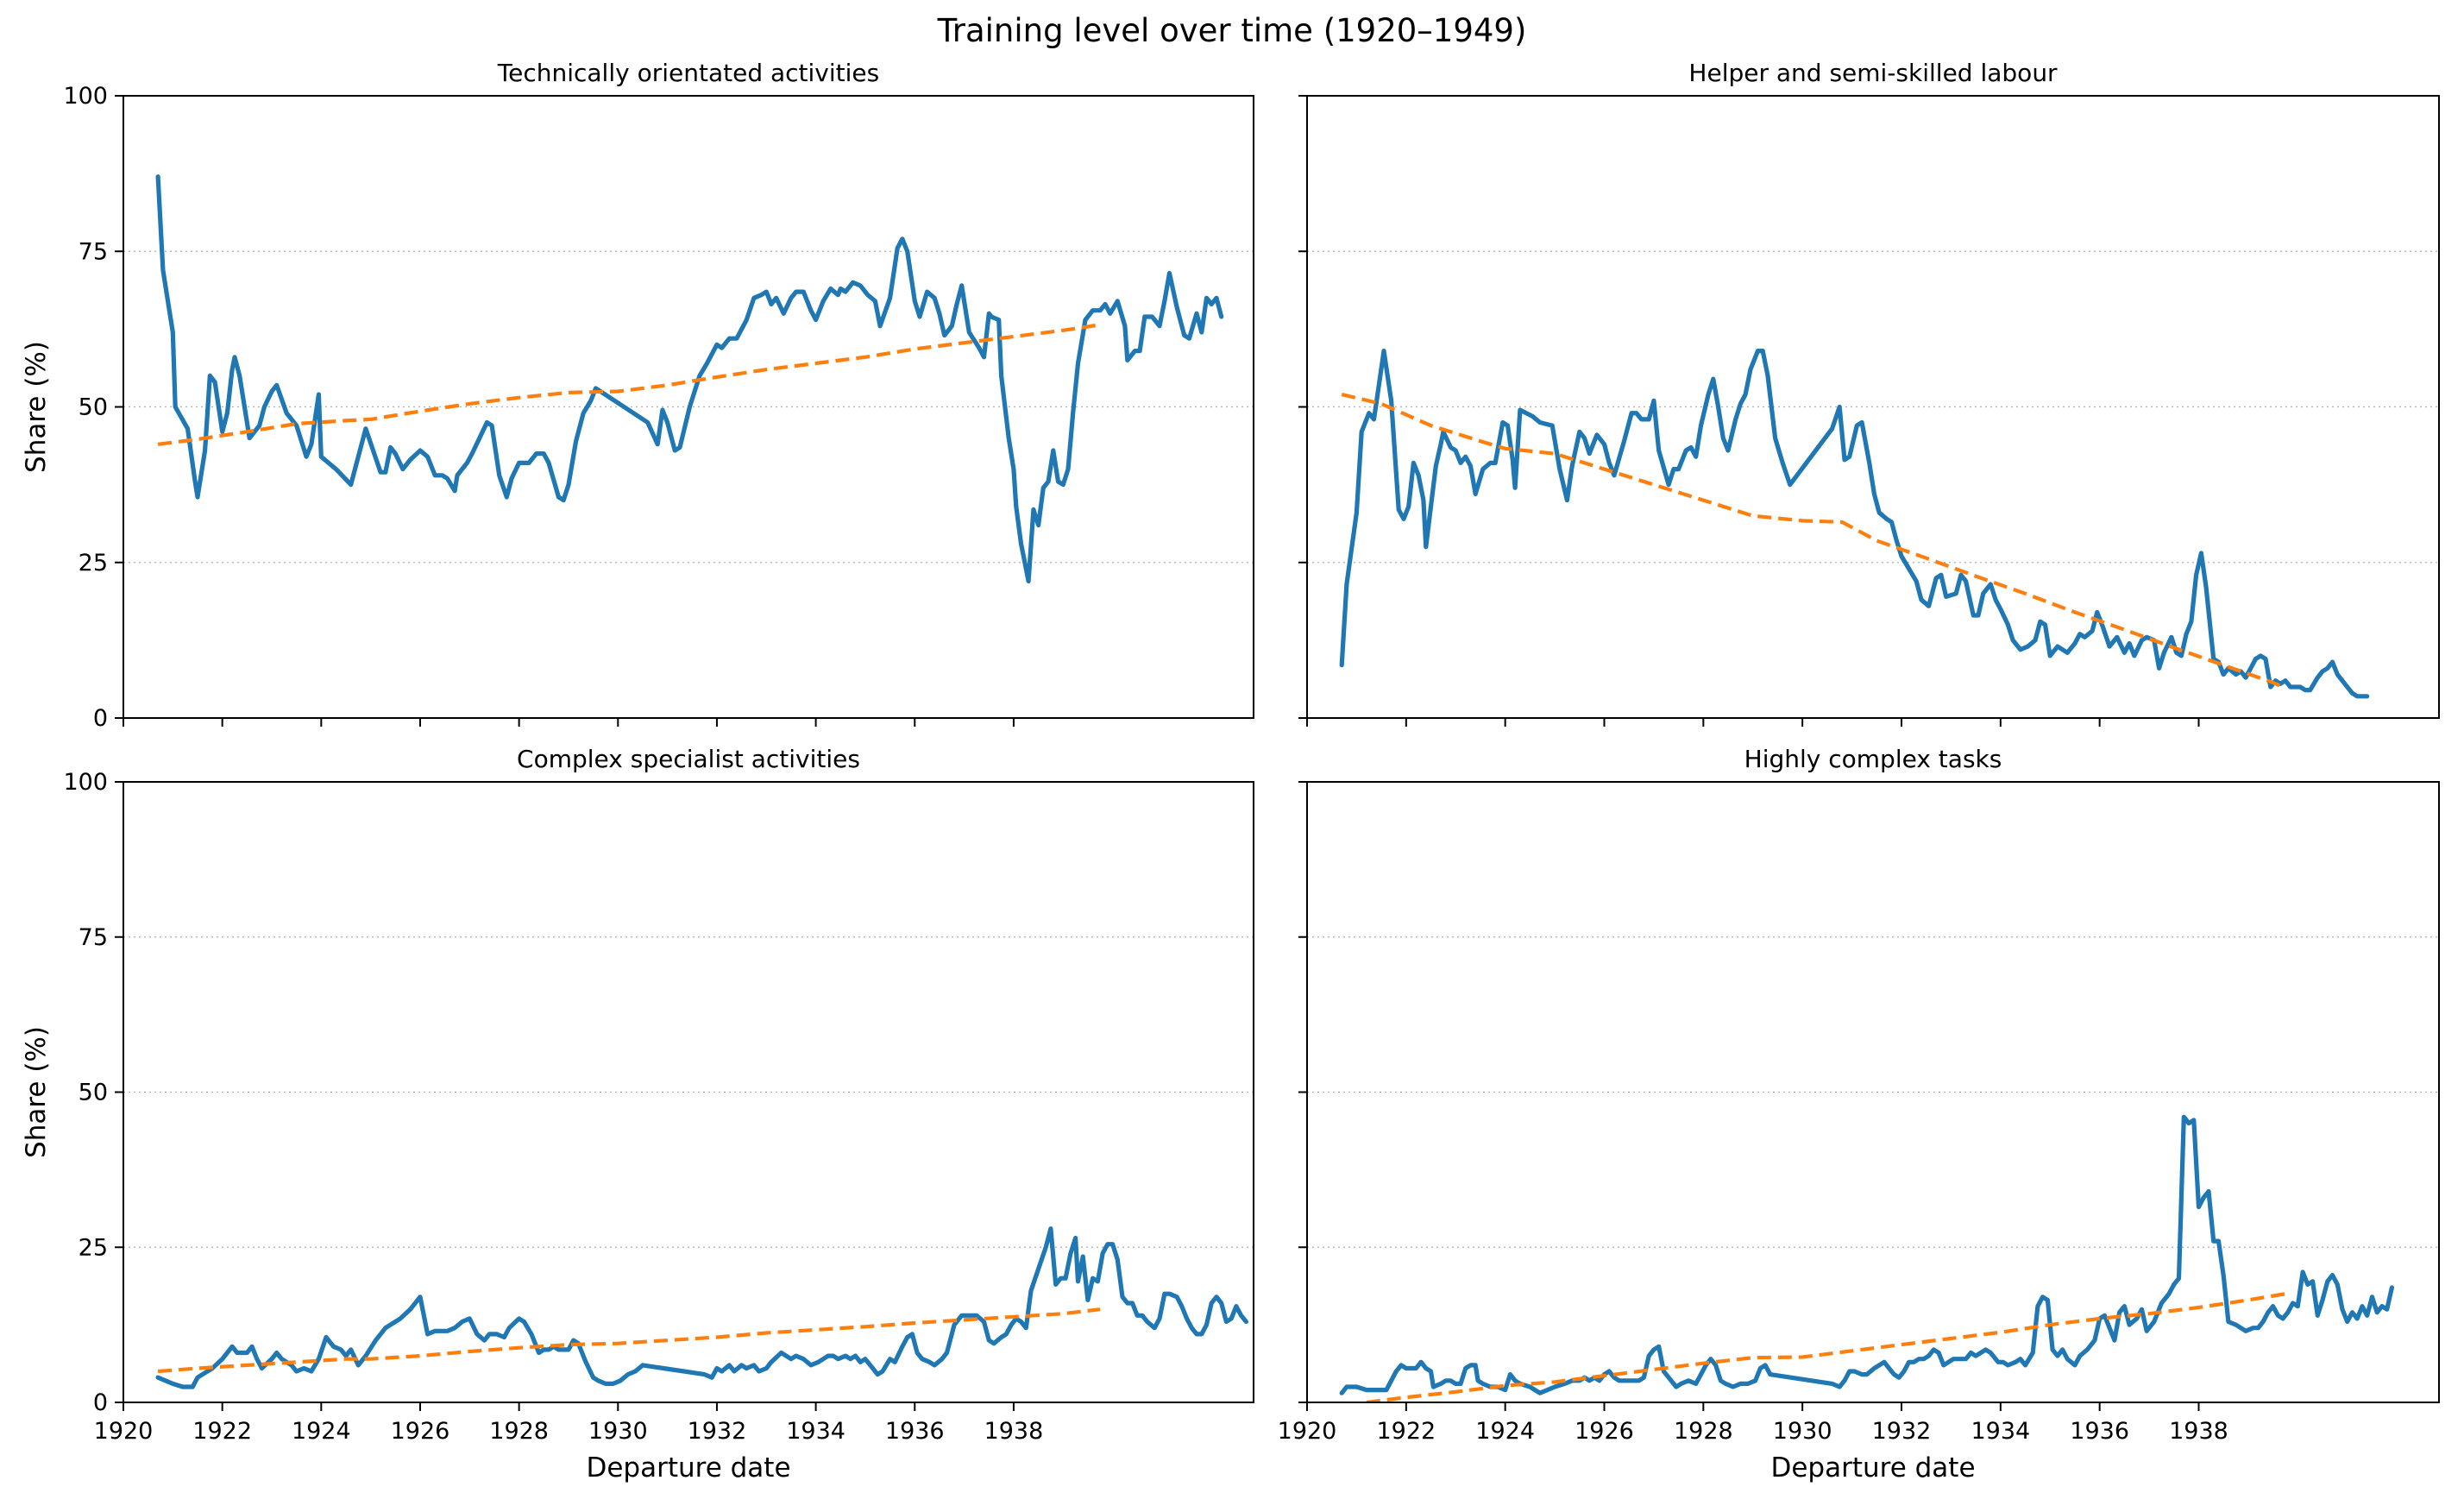 Image resolution: width=2464 pixels, height=1493 pixels. I want to click on subplot-title: Highly complex tasks, so click(1873, 759).